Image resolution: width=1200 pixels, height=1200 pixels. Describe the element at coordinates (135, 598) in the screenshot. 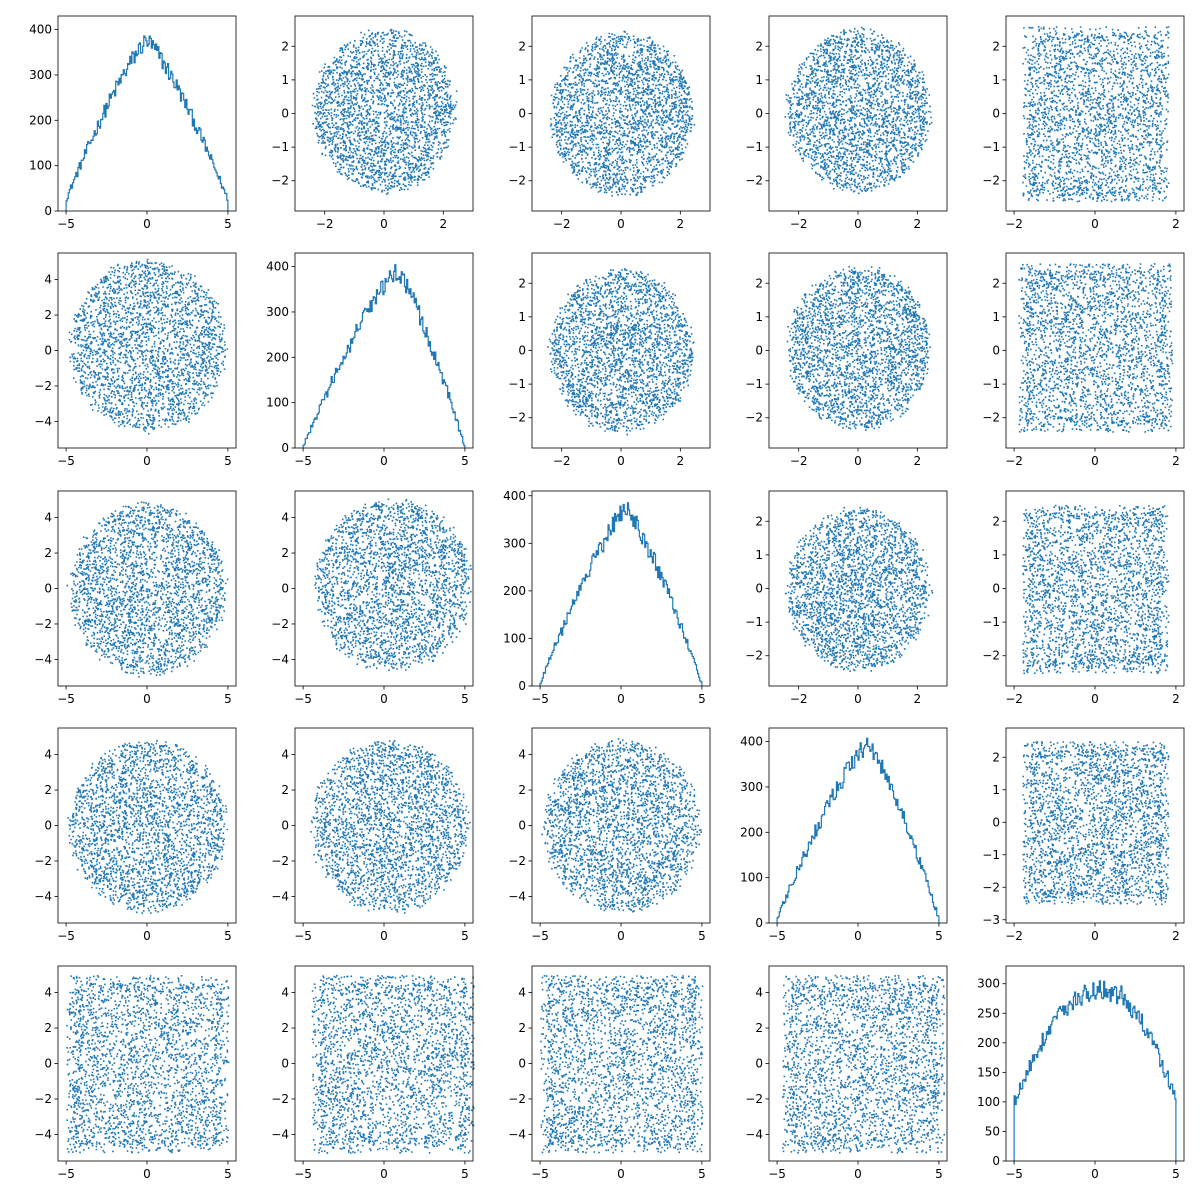

I see `subplot-r2-c0: −5 0 5 −4 −2 0 2 4` at that location.